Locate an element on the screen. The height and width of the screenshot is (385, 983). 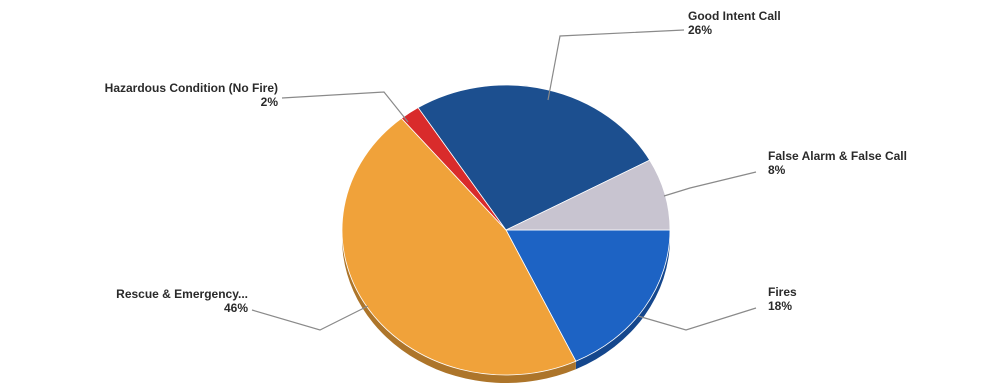
leader-line-rescue-emergency is located at coordinates (310, 318).